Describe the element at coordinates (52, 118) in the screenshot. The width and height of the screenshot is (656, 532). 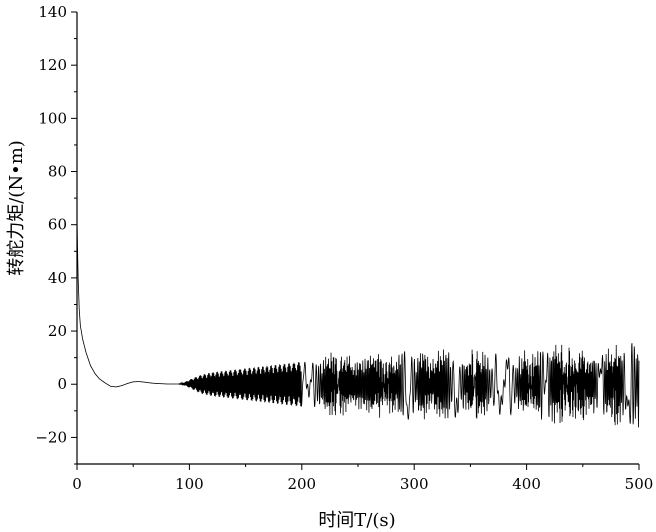
I see `y-tick-label: 100` at that location.